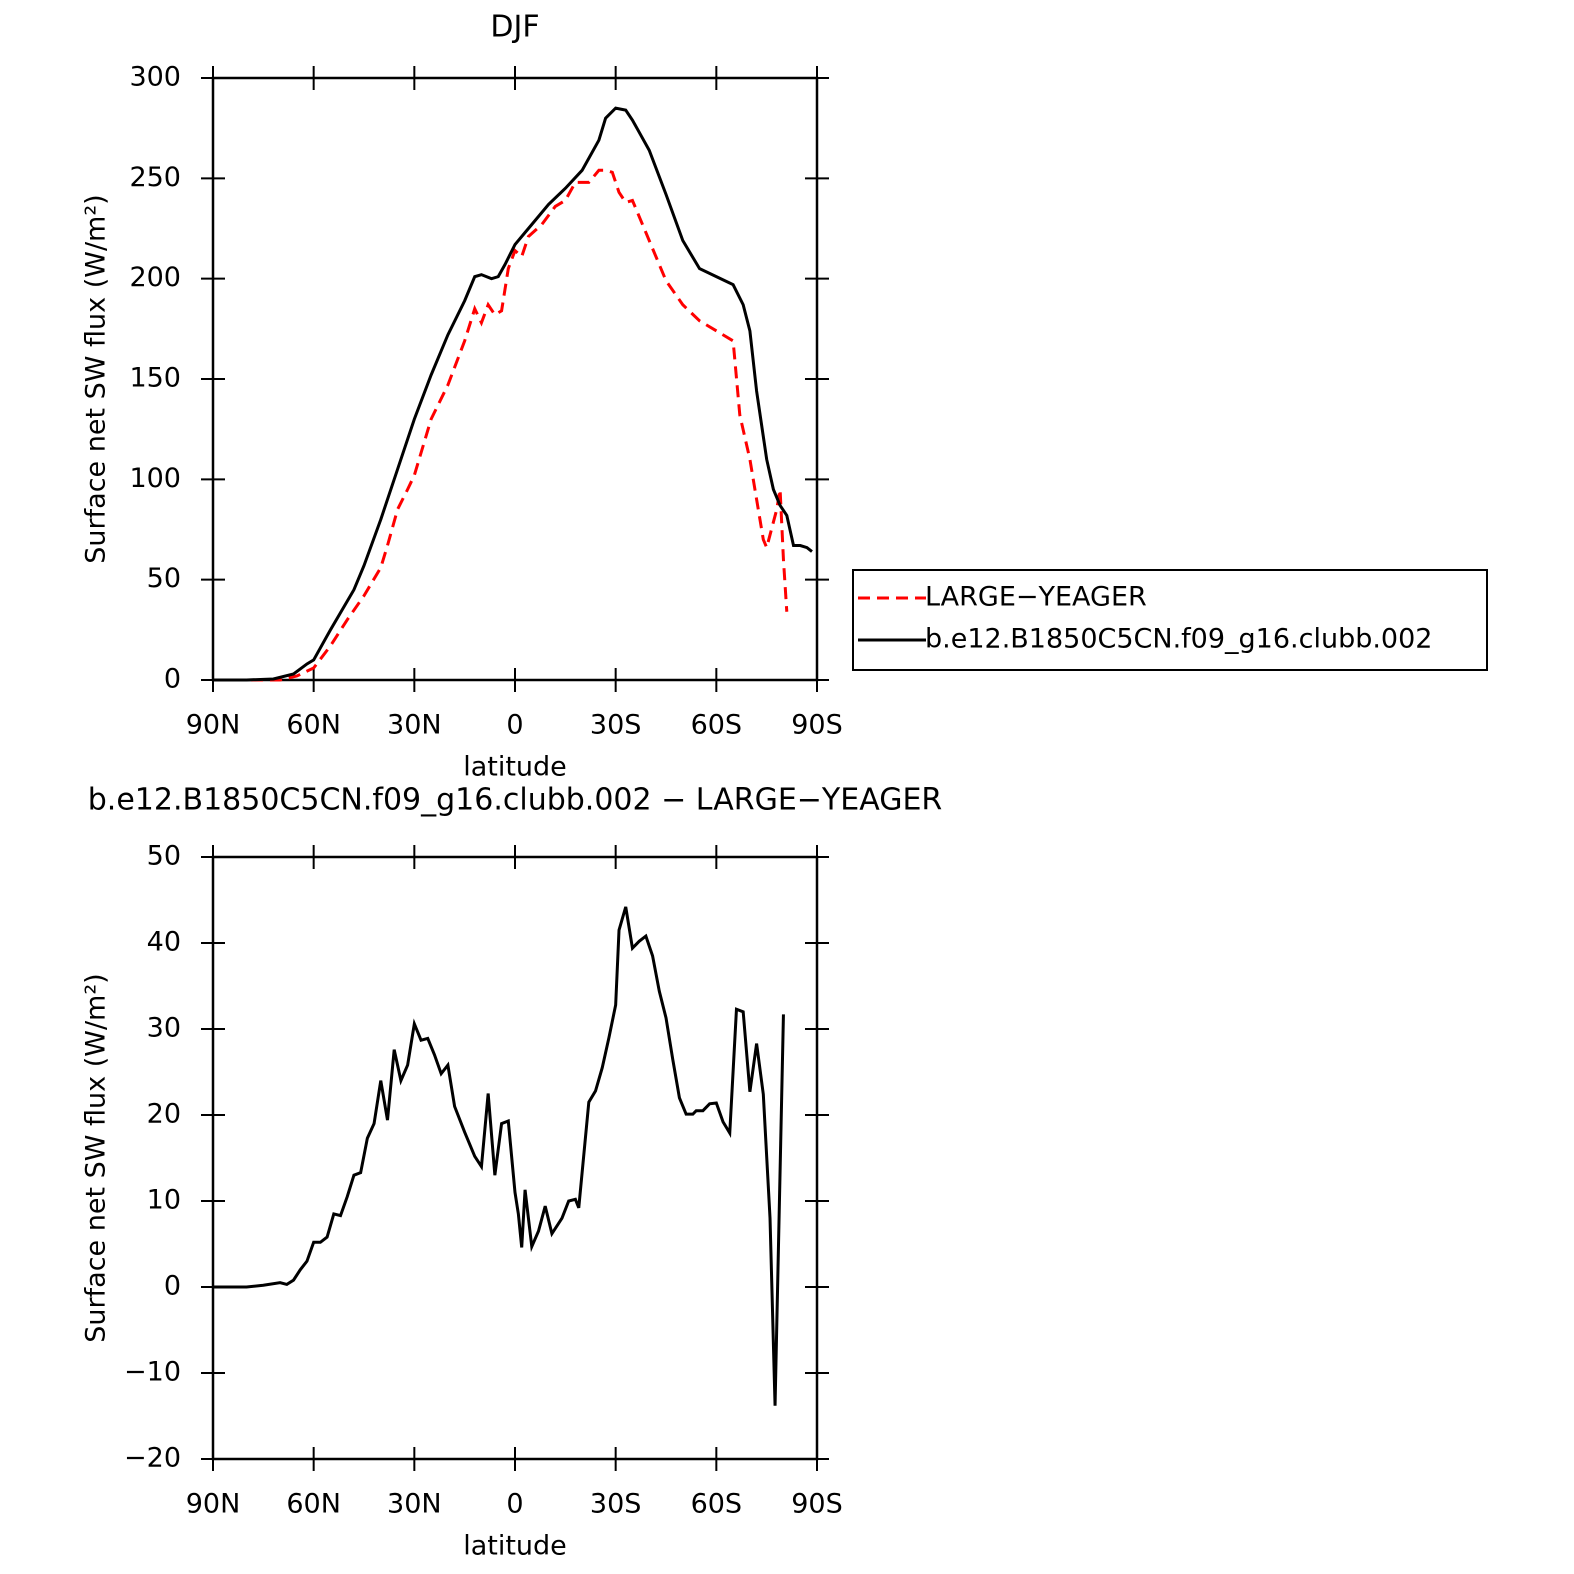 The height and width of the screenshot is (1574, 1574). What do you see at coordinates (514, 27) in the screenshot?
I see `chart-title: DJF` at bounding box center [514, 27].